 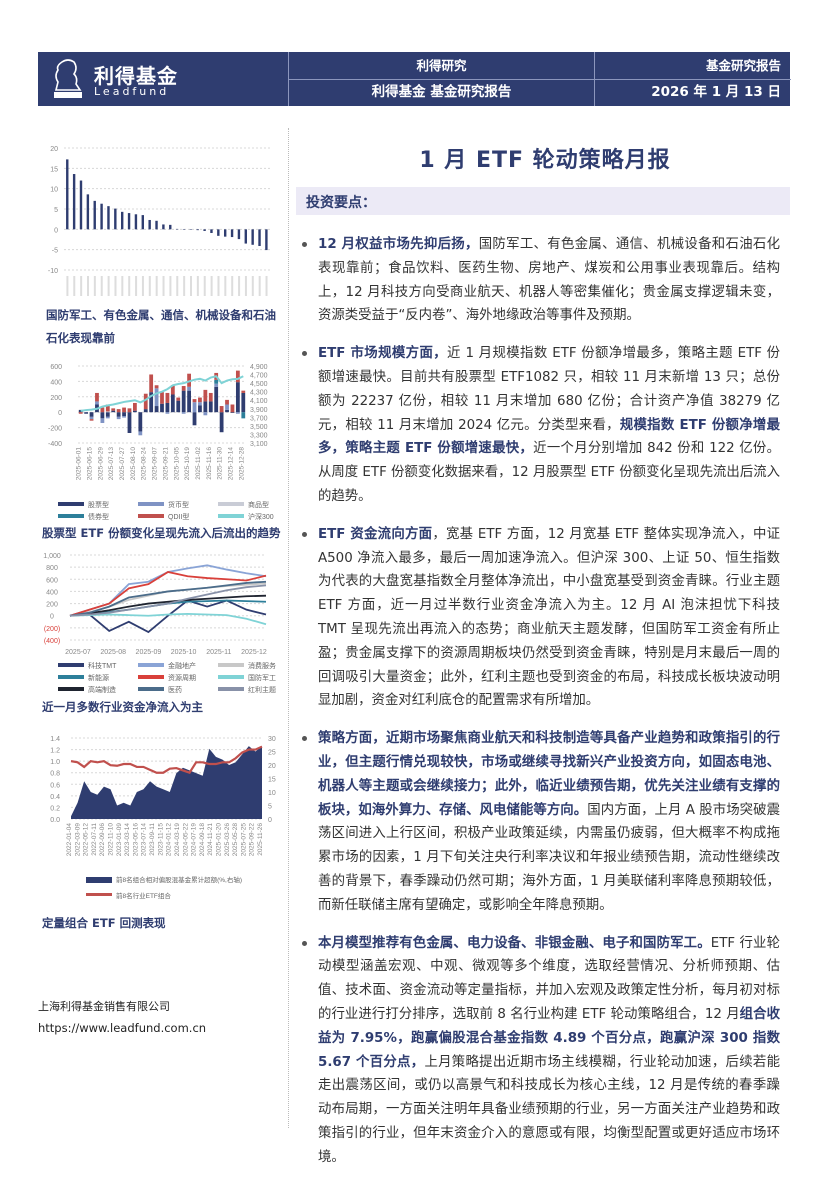 What do you see at coordinates (52, 568) in the screenshot?
I see `y-tick-label: 800` at bounding box center [52, 568].